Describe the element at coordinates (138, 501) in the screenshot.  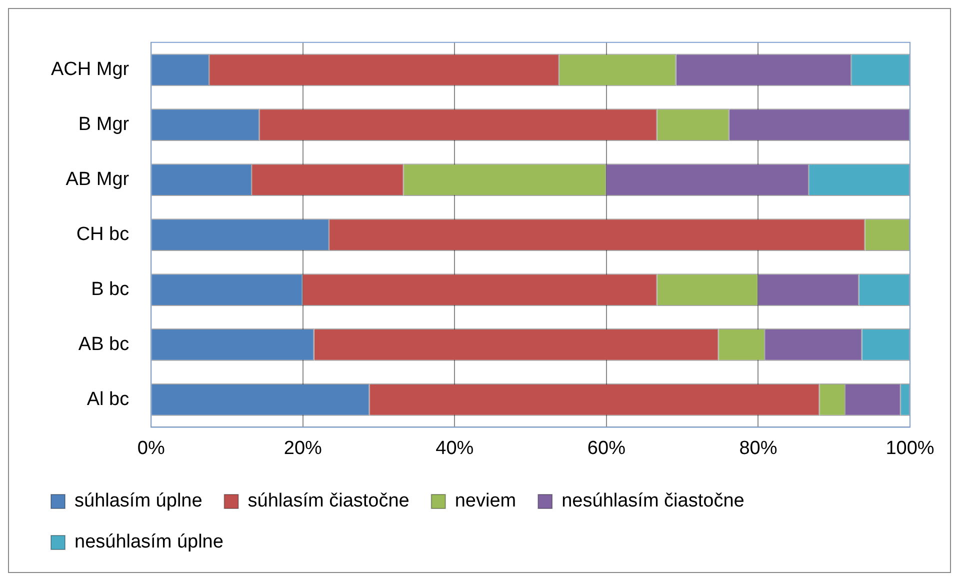
I see `legend-label: súhlasím úplne` at that location.